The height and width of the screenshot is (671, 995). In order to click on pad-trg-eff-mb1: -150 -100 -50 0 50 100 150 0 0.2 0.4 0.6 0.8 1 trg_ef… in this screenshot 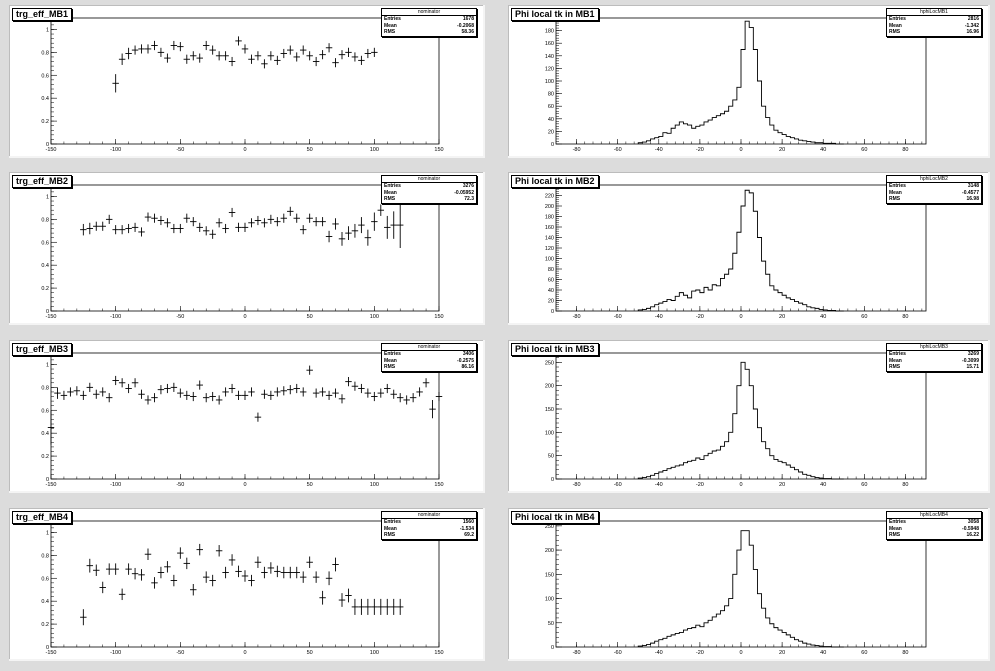, I will do `click(247, 81)`.